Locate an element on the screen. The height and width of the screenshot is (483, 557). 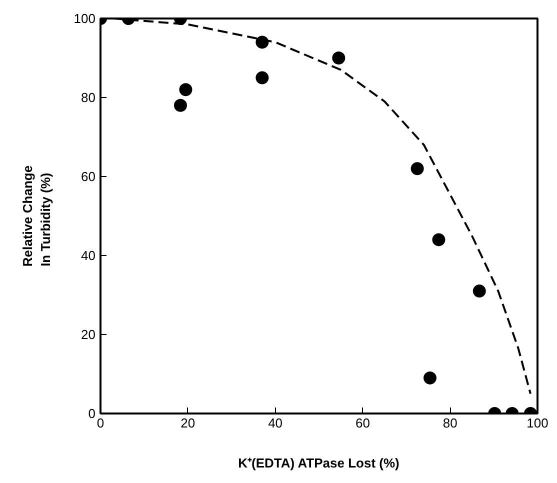
x-tick-label: 60 is located at coordinates (362, 423).